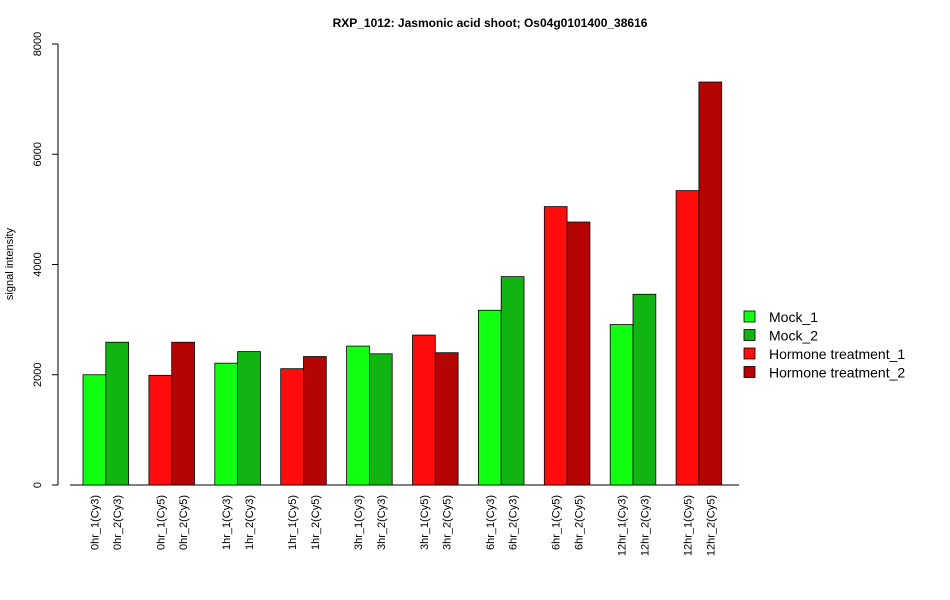 This screenshot has width=950, height=600. I want to click on x-tick-label: 12hr_1(Cy3), so click(623, 525).